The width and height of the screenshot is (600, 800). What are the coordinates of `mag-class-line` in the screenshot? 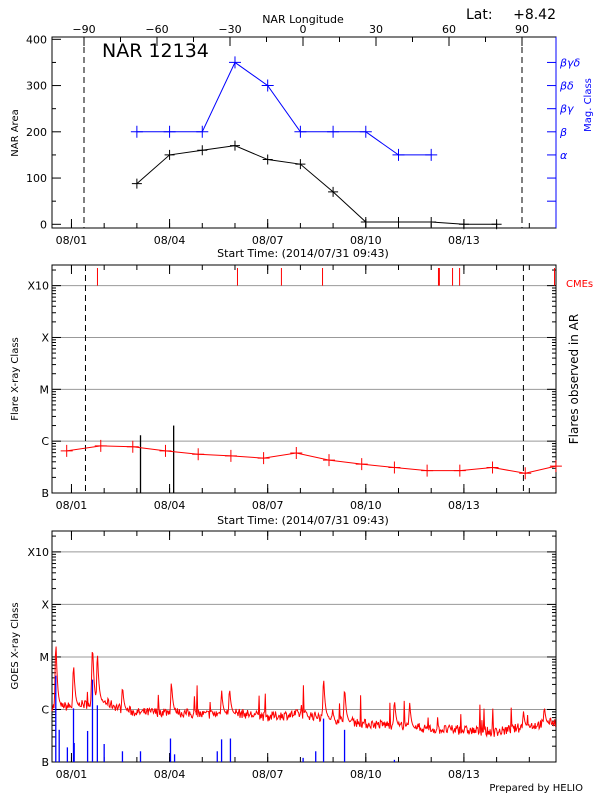 It's located at (284, 108).